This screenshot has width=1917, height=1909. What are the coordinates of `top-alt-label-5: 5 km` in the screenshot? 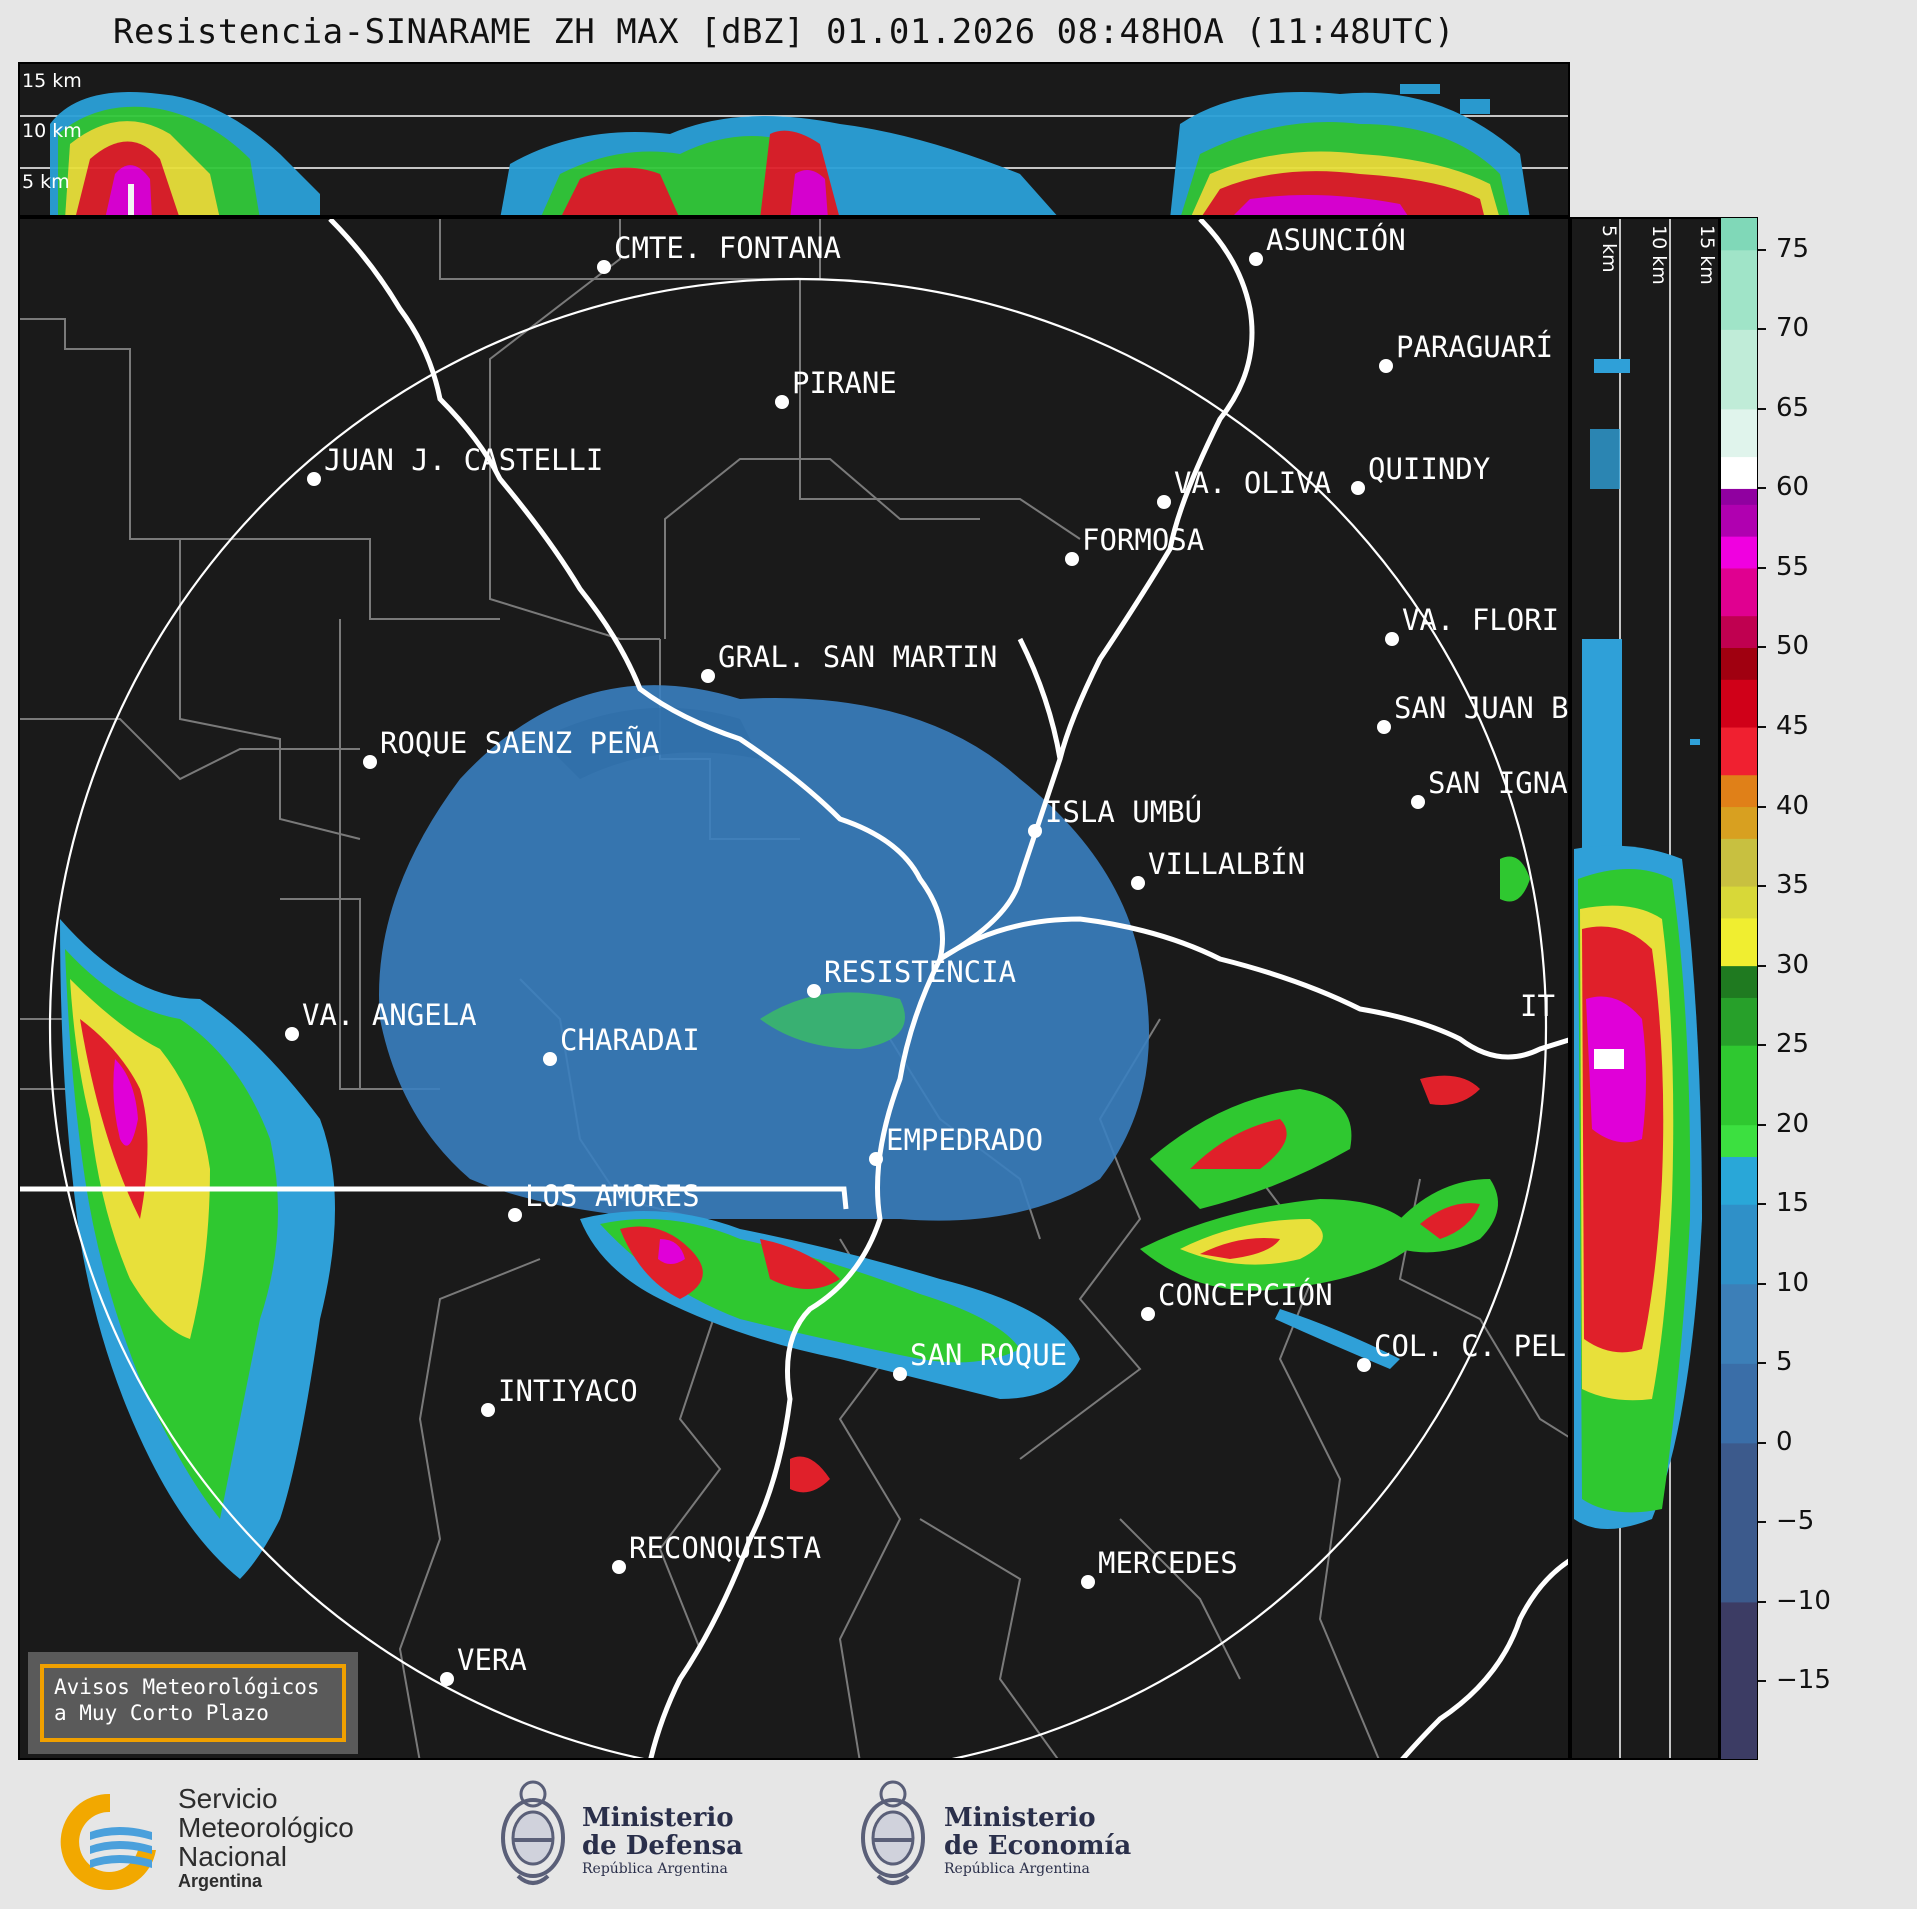 It's located at (46, 182).